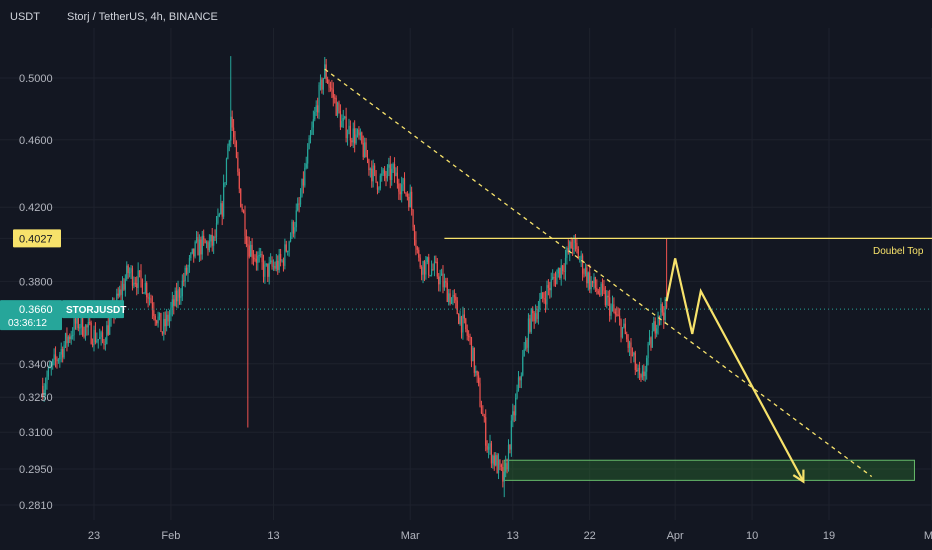 The height and width of the screenshot is (550, 932). What do you see at coordinates (510, 536) in the screenshot?
I see `time-axis: 23 Feb 13 Mar 13 22 Apr 10 19 Ma` at bounding box center [510, 536].